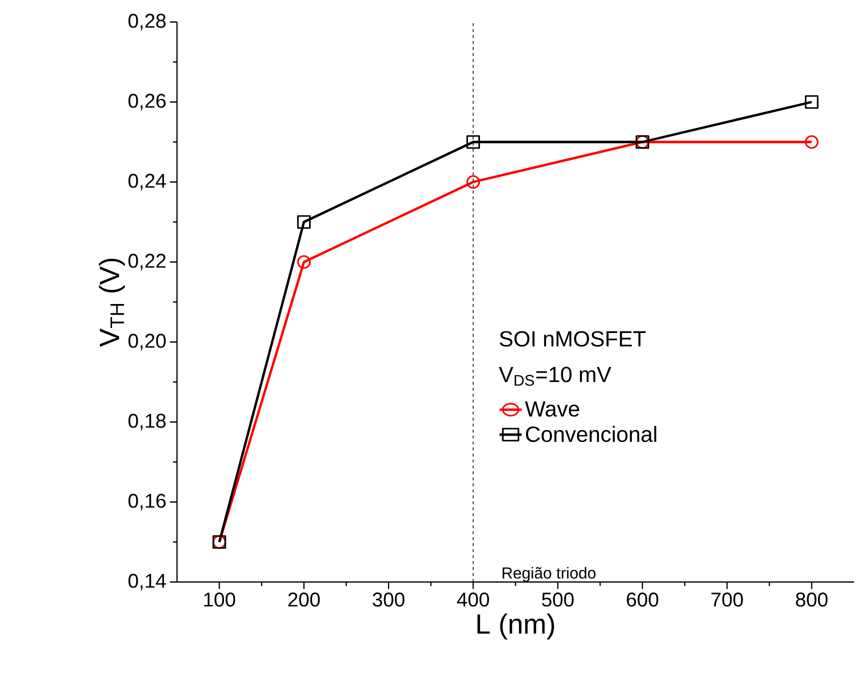 The image size is (857, 697). I want to click on y-tick-label: 0,20, so click(147, 342).